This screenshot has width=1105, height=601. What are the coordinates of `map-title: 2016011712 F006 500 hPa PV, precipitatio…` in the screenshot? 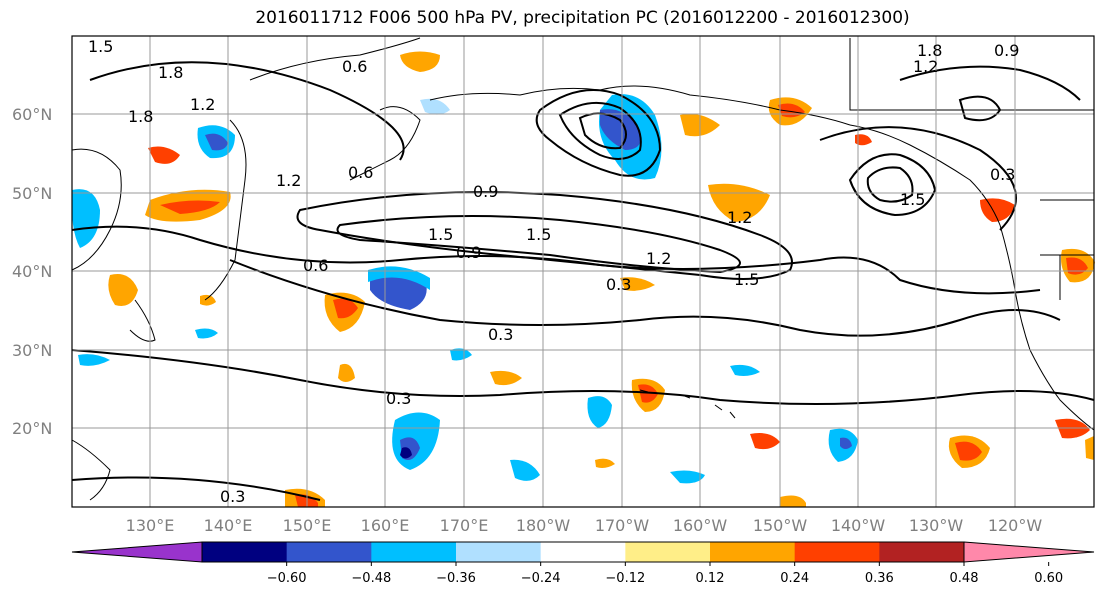 It's located at (582, 18).